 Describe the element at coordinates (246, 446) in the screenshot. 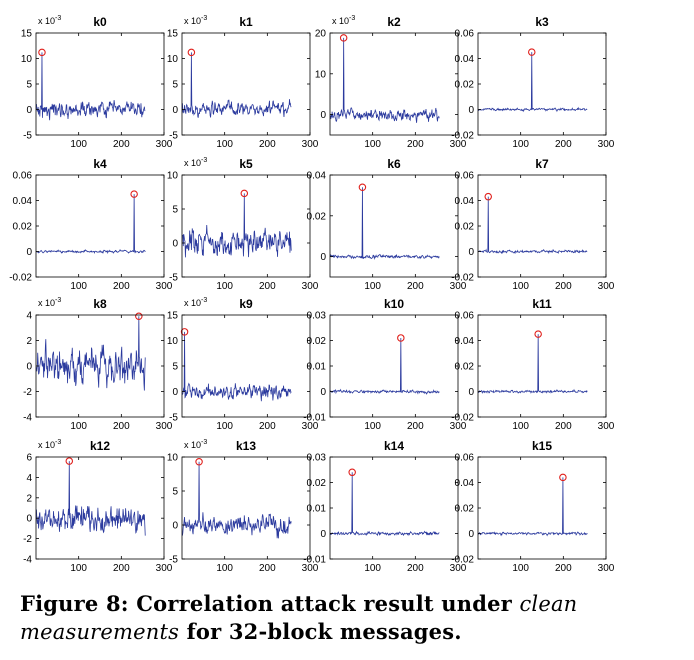

I see `subplot-title: k13` at that location.